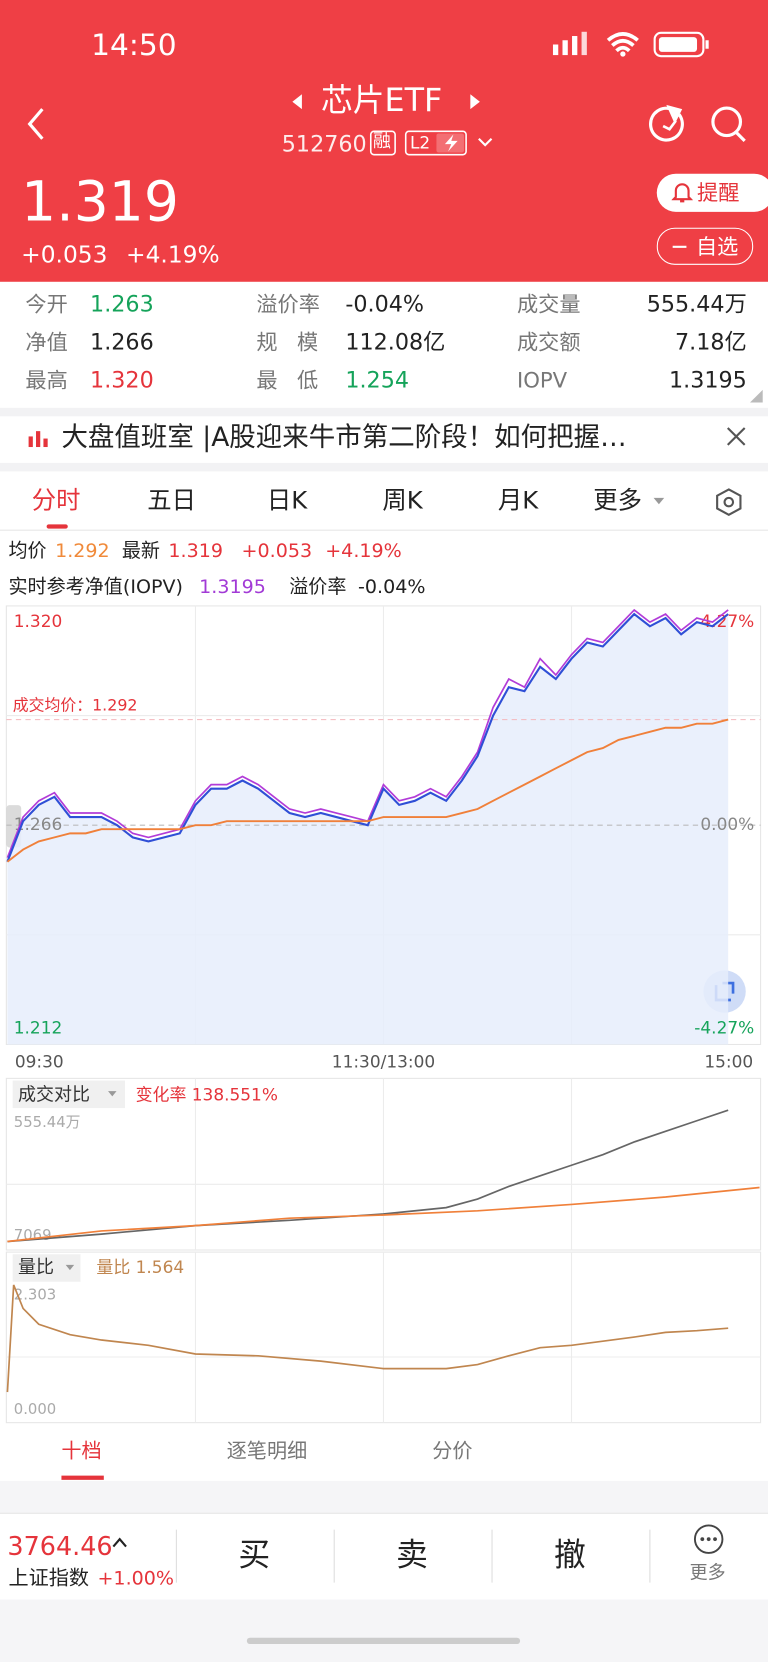  What do you see at coordinates (122, 304) in the screenshot?
I see `stat-value: 1.263` at bounding box center [122, 304].